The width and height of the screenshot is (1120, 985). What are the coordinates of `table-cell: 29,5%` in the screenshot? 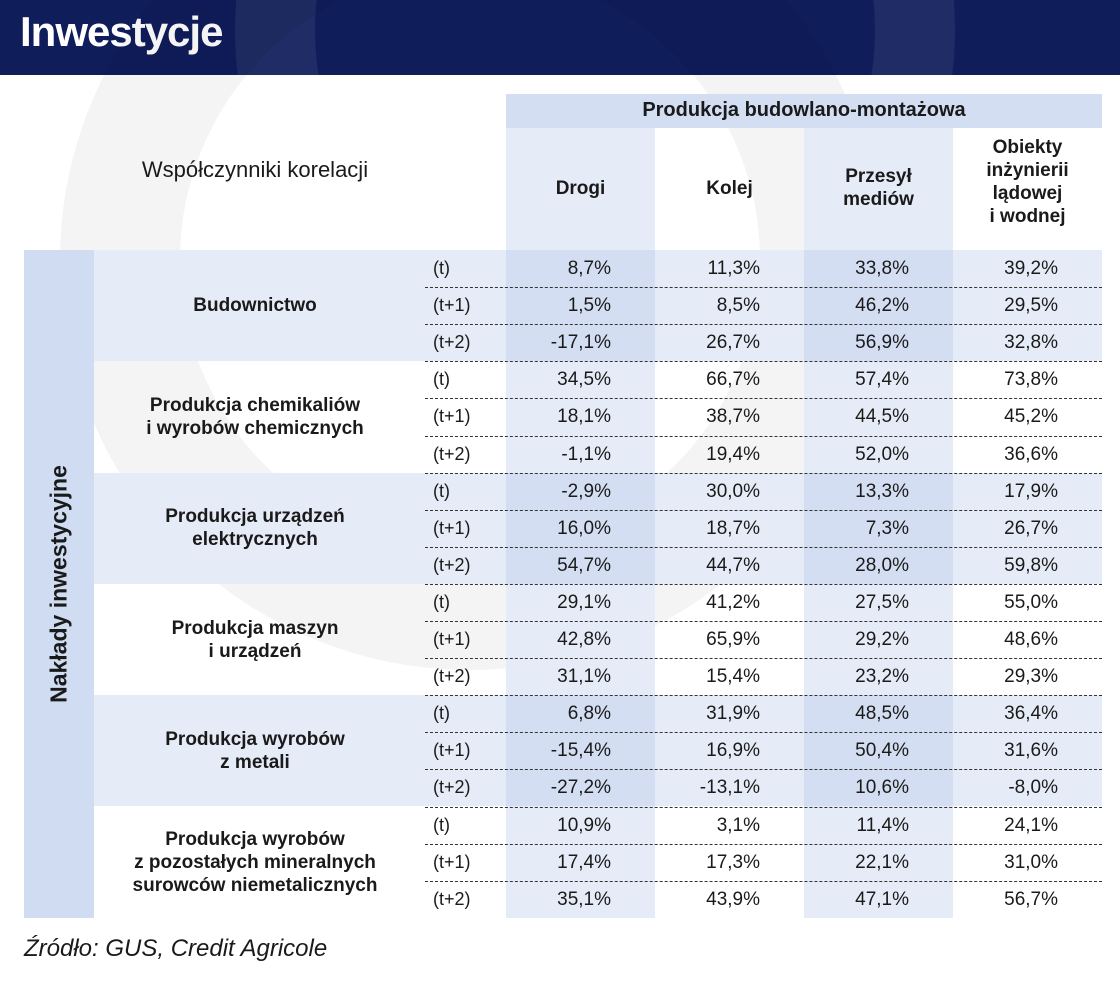 It's located at (1031, 306).